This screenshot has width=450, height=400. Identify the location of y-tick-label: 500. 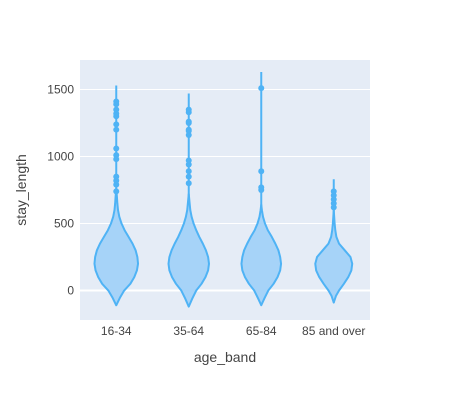
(64, 224).